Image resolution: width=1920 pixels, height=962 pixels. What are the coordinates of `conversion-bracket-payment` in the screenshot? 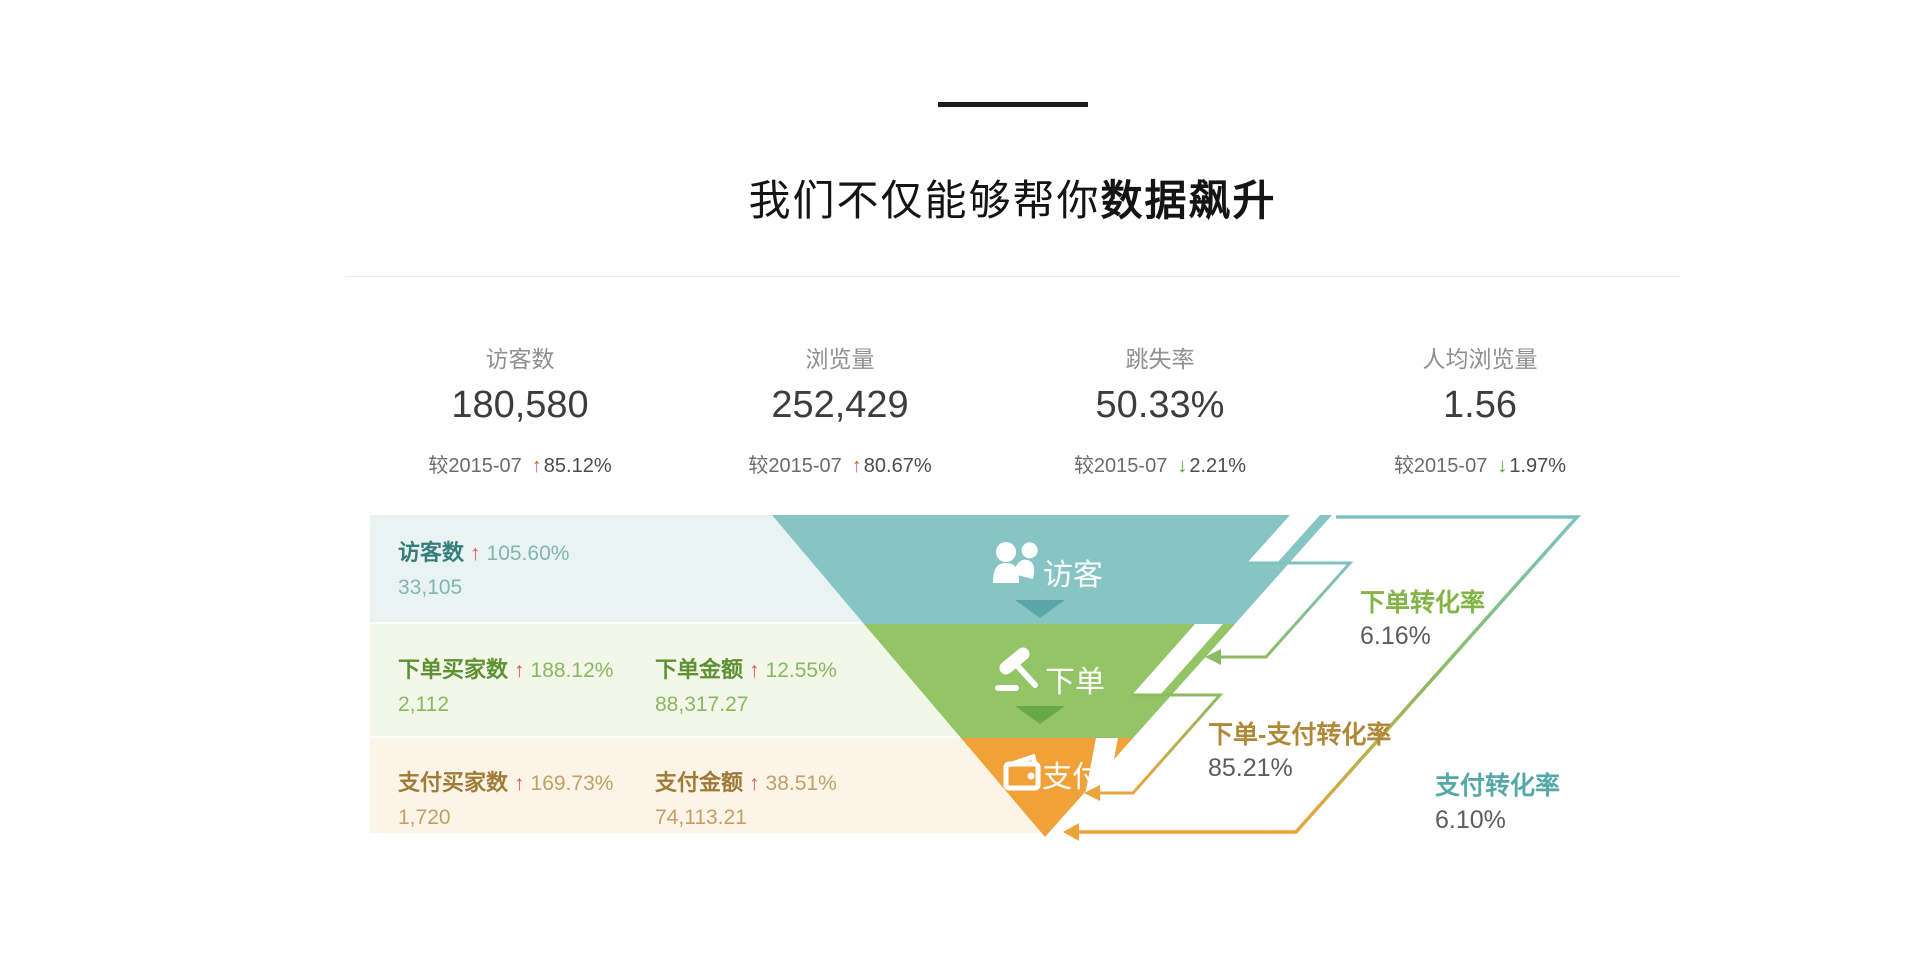 It's located at (1330, 674).